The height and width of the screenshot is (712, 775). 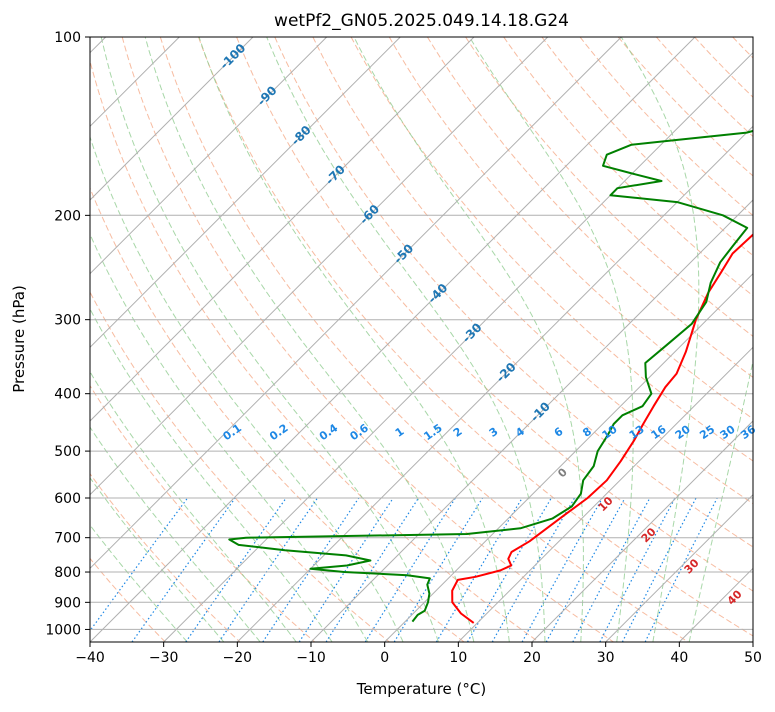 What do you see at coordinates (400, 432) in the screenshot?
I see `mixing-ratio-label: 1` at bounding box center [400, 432].